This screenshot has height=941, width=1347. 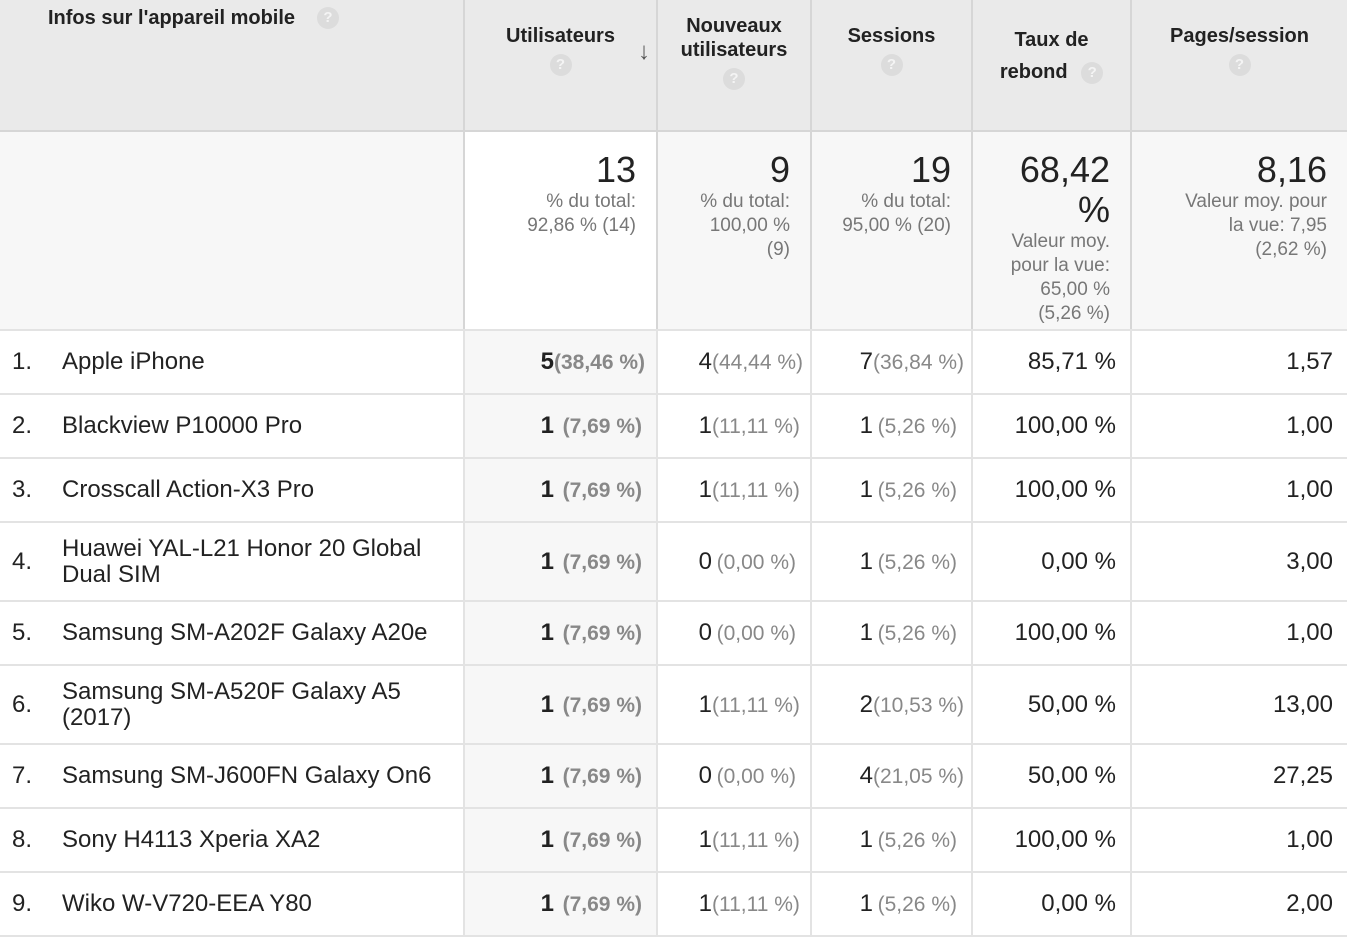 What do you see at coordinates (182, 425) in the screenshot?
I see `device-name-link: Blackview P10000 Pro` at bounding box center [182, 425].